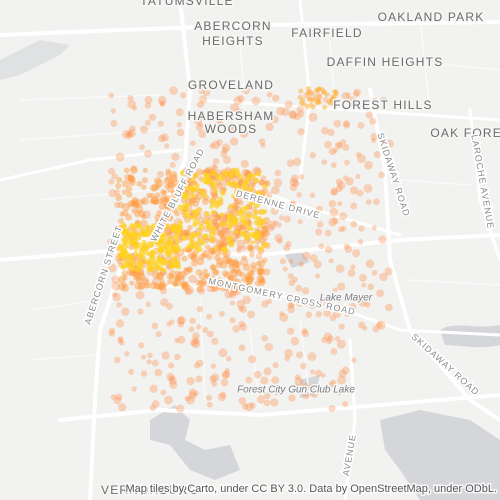  I want to click on place-label: DAFFIN HEIGHTS, so click(385, 62).